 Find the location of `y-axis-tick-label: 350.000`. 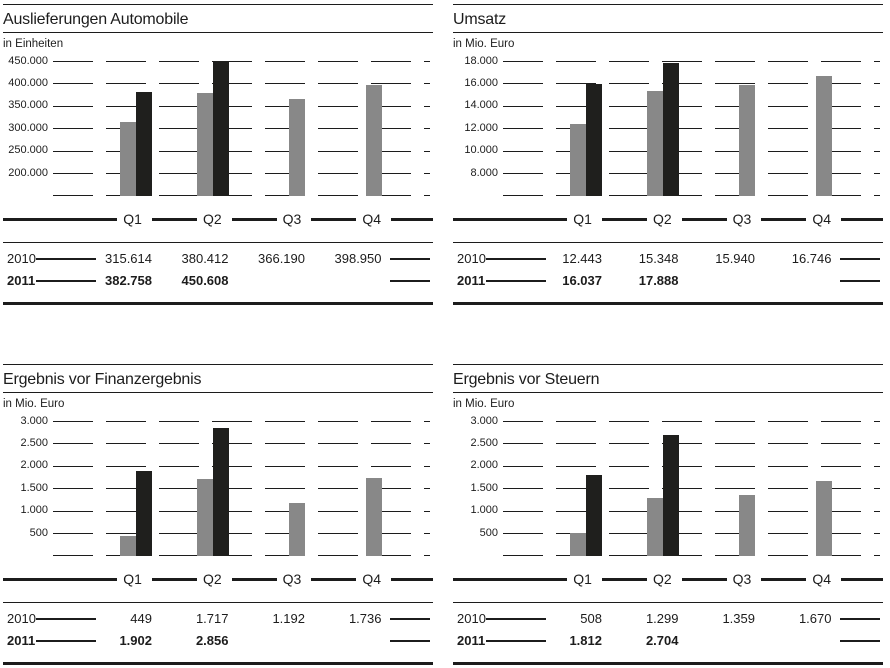

y-axis-tick-label: 350.000 is located at coordinates (28, 105).